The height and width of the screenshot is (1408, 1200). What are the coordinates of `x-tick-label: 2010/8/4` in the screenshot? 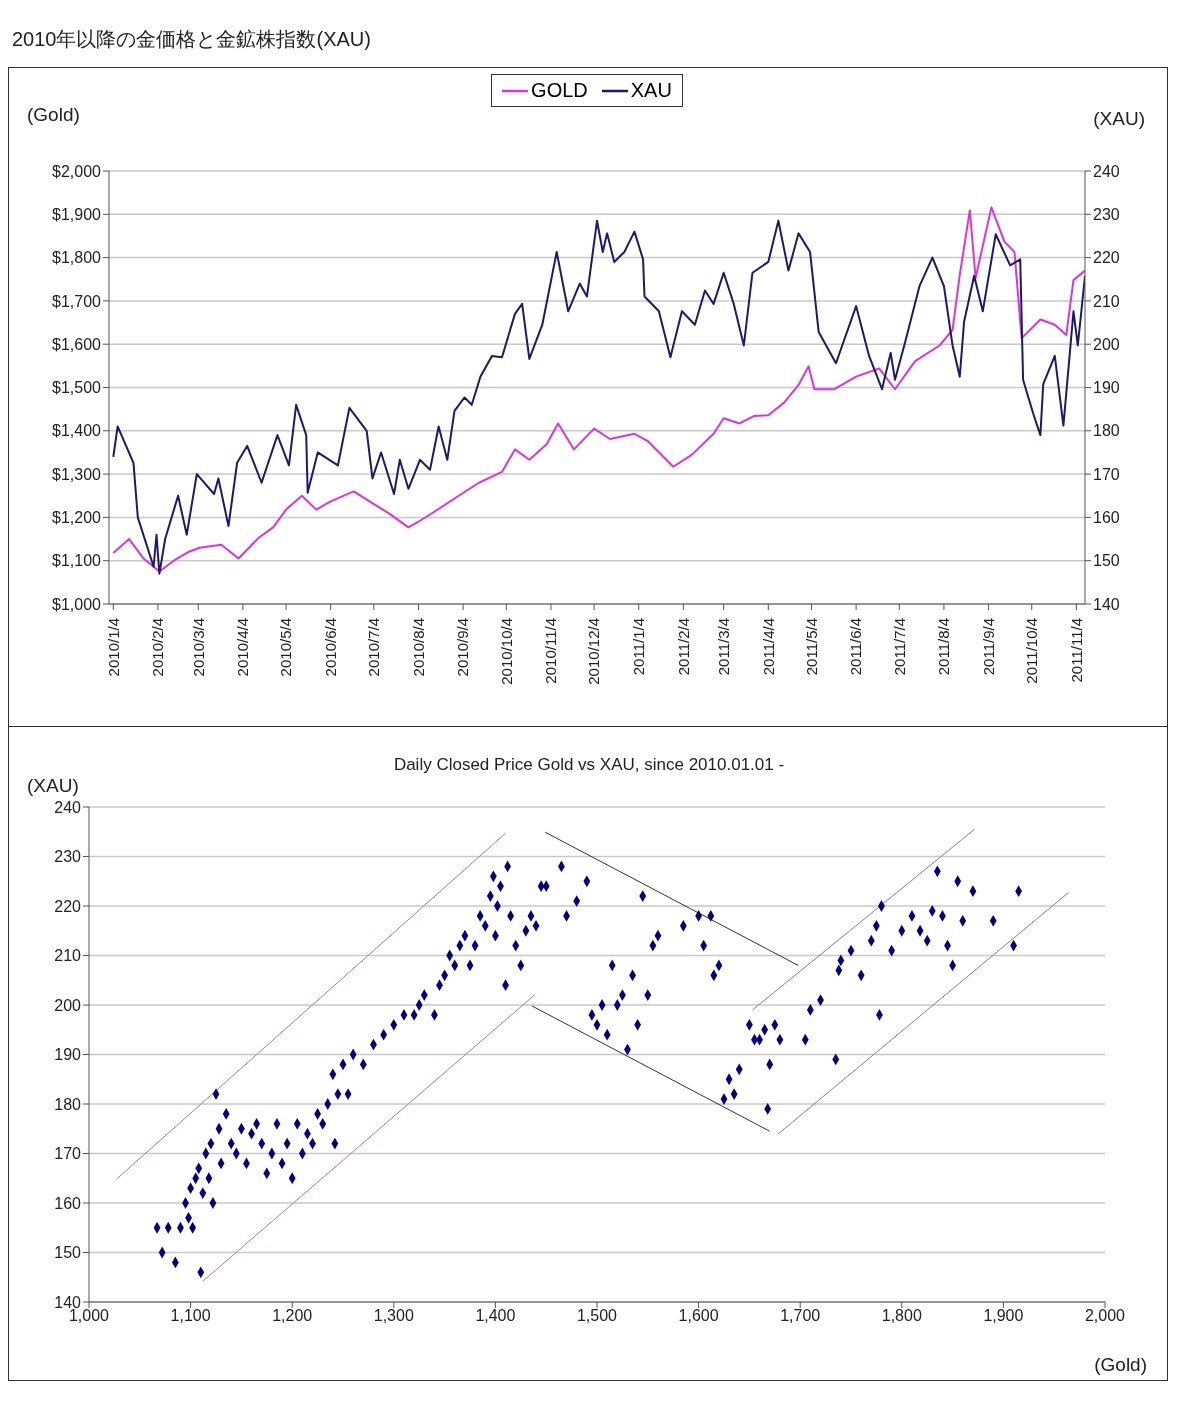 It's located at (418, 647).